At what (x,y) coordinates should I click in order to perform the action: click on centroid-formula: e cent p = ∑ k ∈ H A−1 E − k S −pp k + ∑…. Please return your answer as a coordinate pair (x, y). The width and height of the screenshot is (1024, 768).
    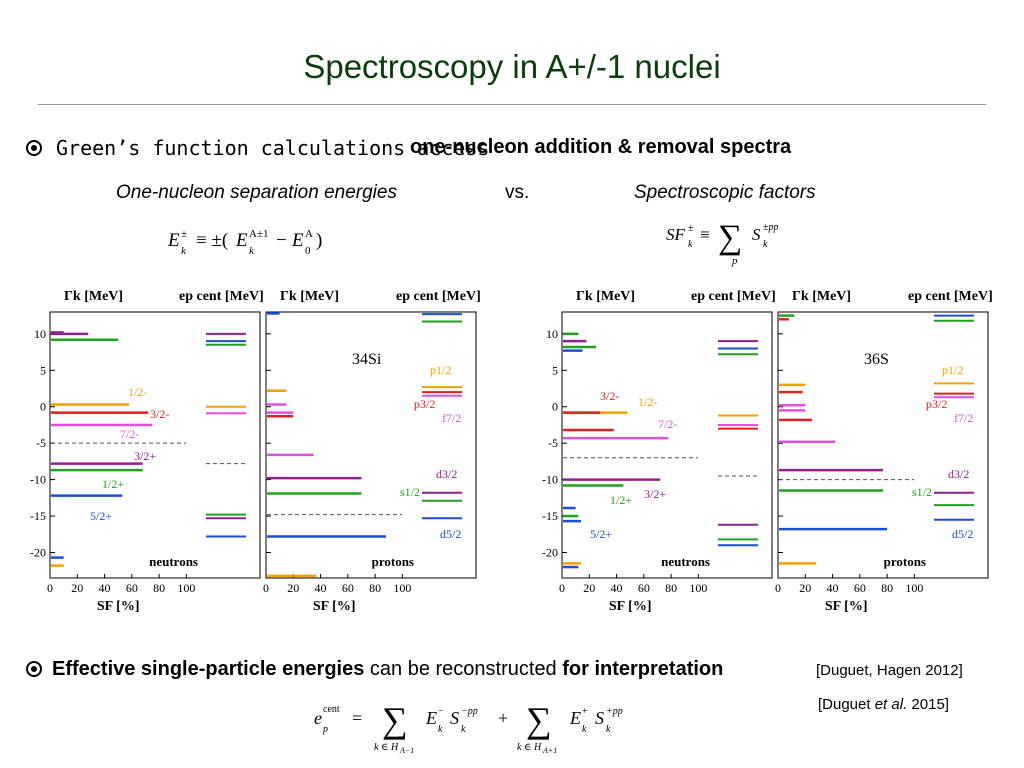
    Looking at the image, I should click on (482, 729).